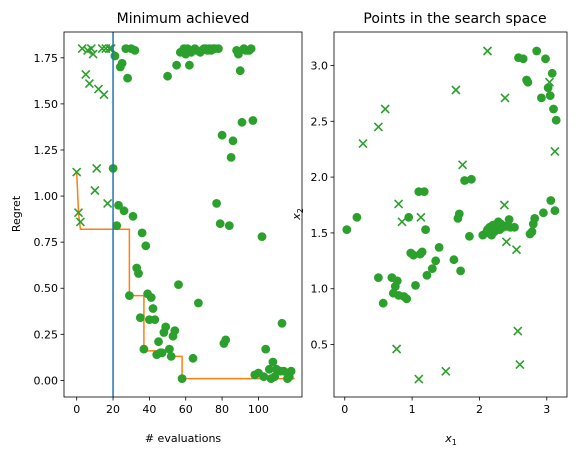 The width and height of the screenshot is (576, 455). I want to click on right-x-tick-label: 1, so click(412, 409).